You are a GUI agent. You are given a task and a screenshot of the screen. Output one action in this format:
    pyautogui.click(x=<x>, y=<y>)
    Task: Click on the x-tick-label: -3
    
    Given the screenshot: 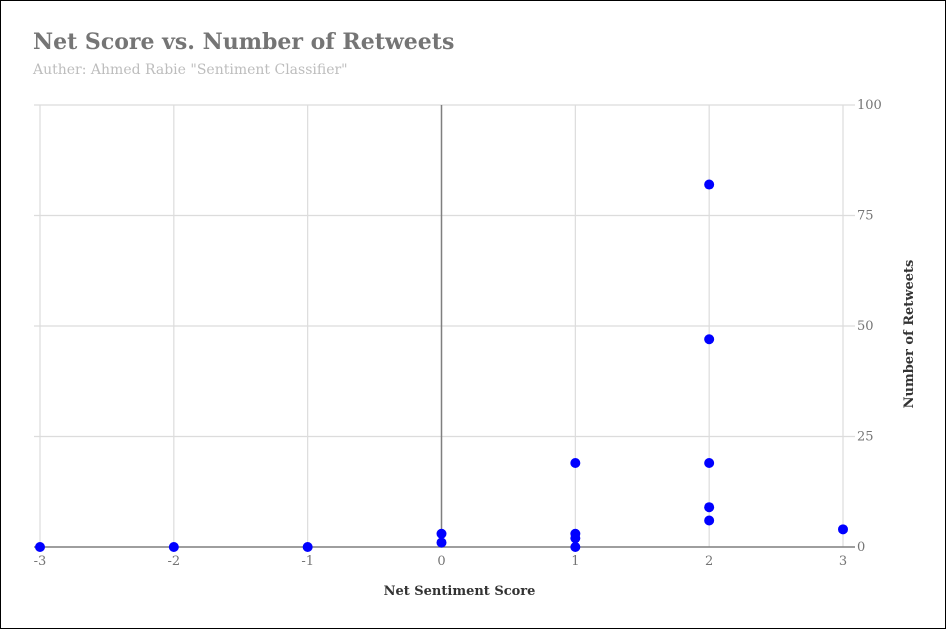 What is the action you would take?
    pyautogui.click(x=40, y=561)
    